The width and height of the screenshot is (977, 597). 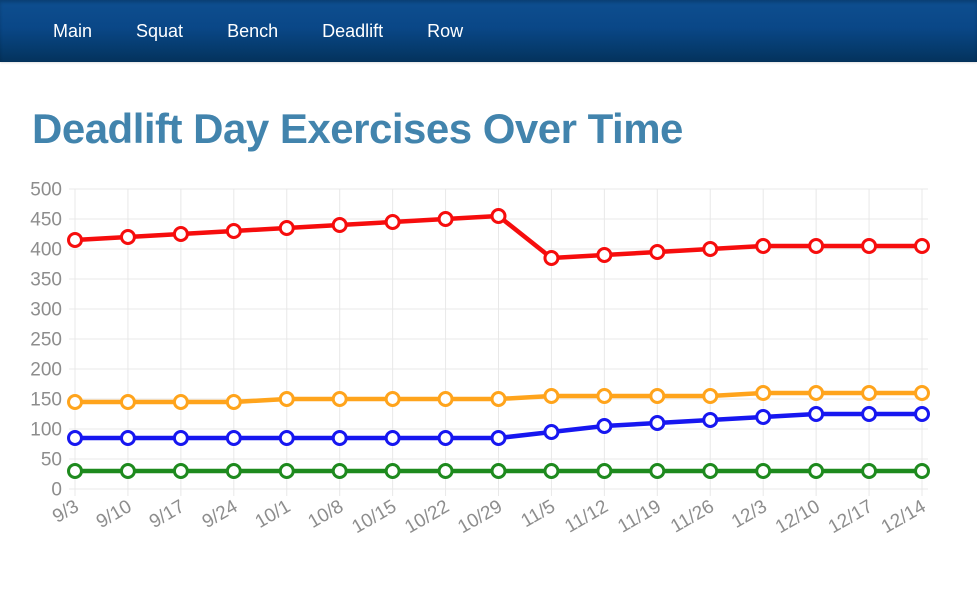 I want to click on x-tick-label: 10/29, so click(x=480, y=517).